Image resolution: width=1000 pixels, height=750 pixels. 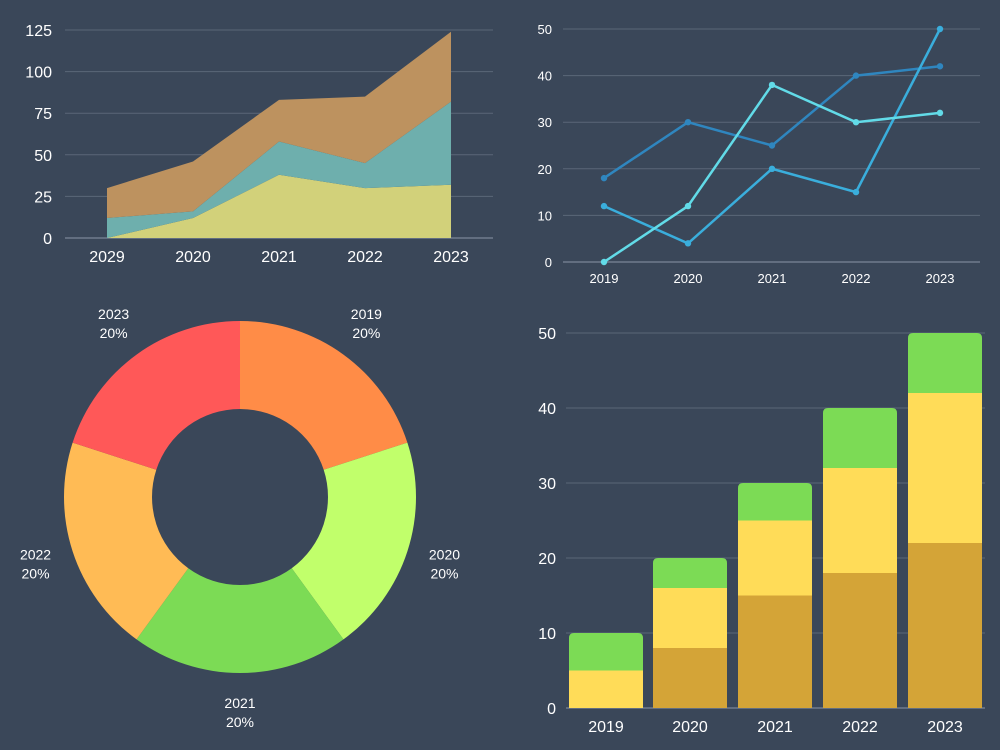 I want to click on y-tick-label: 100, so click(x=38, y=73).